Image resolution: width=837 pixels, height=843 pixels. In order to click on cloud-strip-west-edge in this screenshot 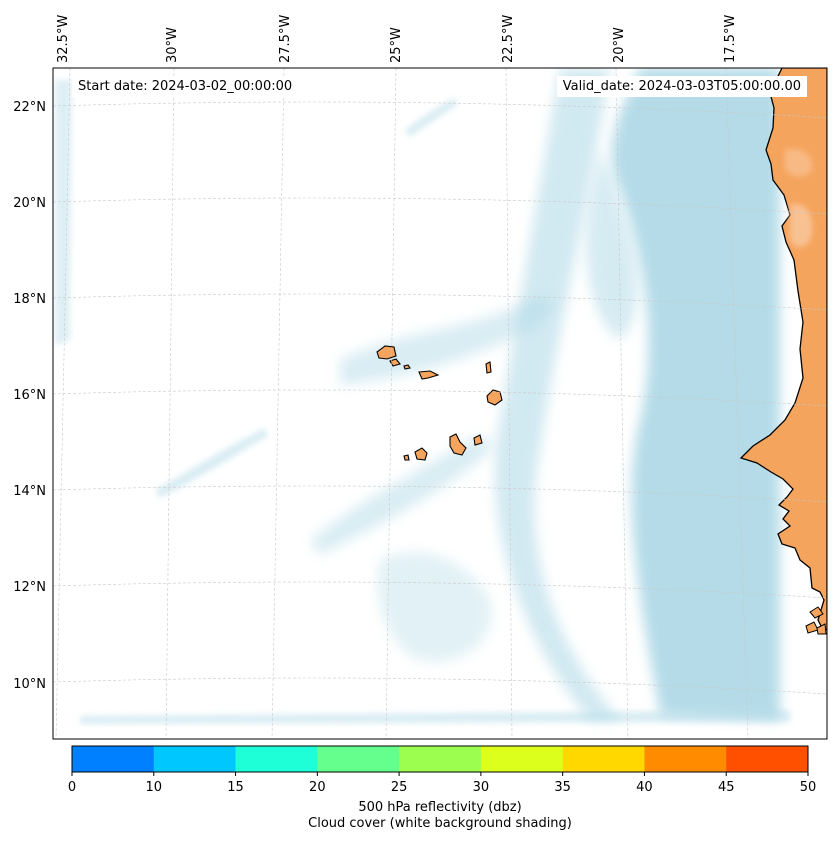, I will do `click(63, 212)`.